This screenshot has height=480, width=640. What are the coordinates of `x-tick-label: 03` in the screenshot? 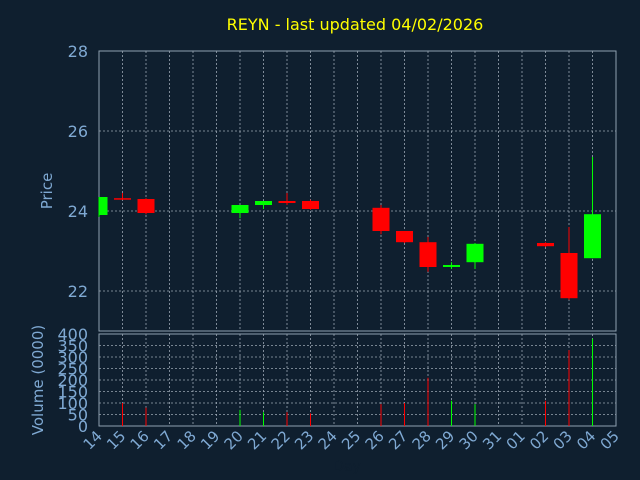 It's located at (563, 440).